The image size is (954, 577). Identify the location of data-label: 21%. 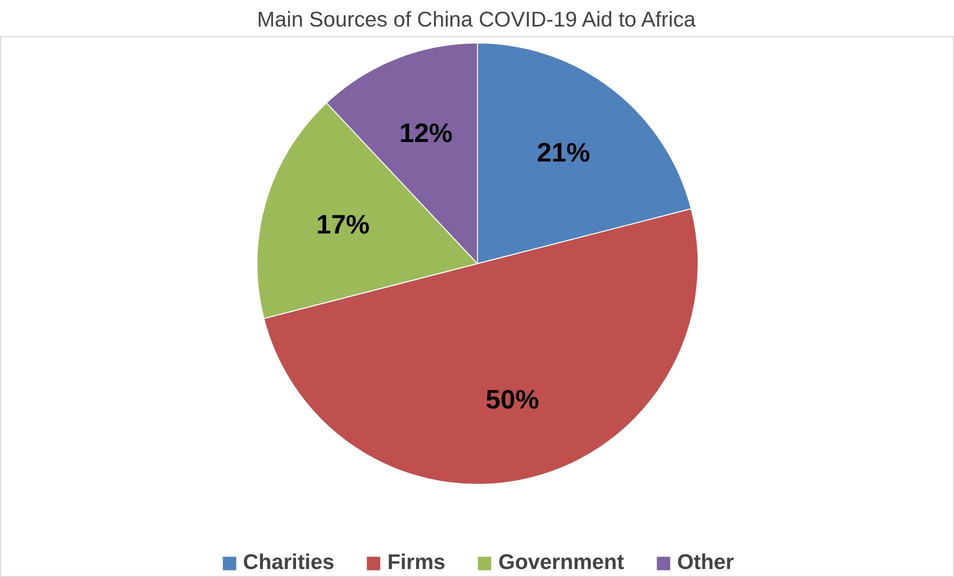
(563, 153).